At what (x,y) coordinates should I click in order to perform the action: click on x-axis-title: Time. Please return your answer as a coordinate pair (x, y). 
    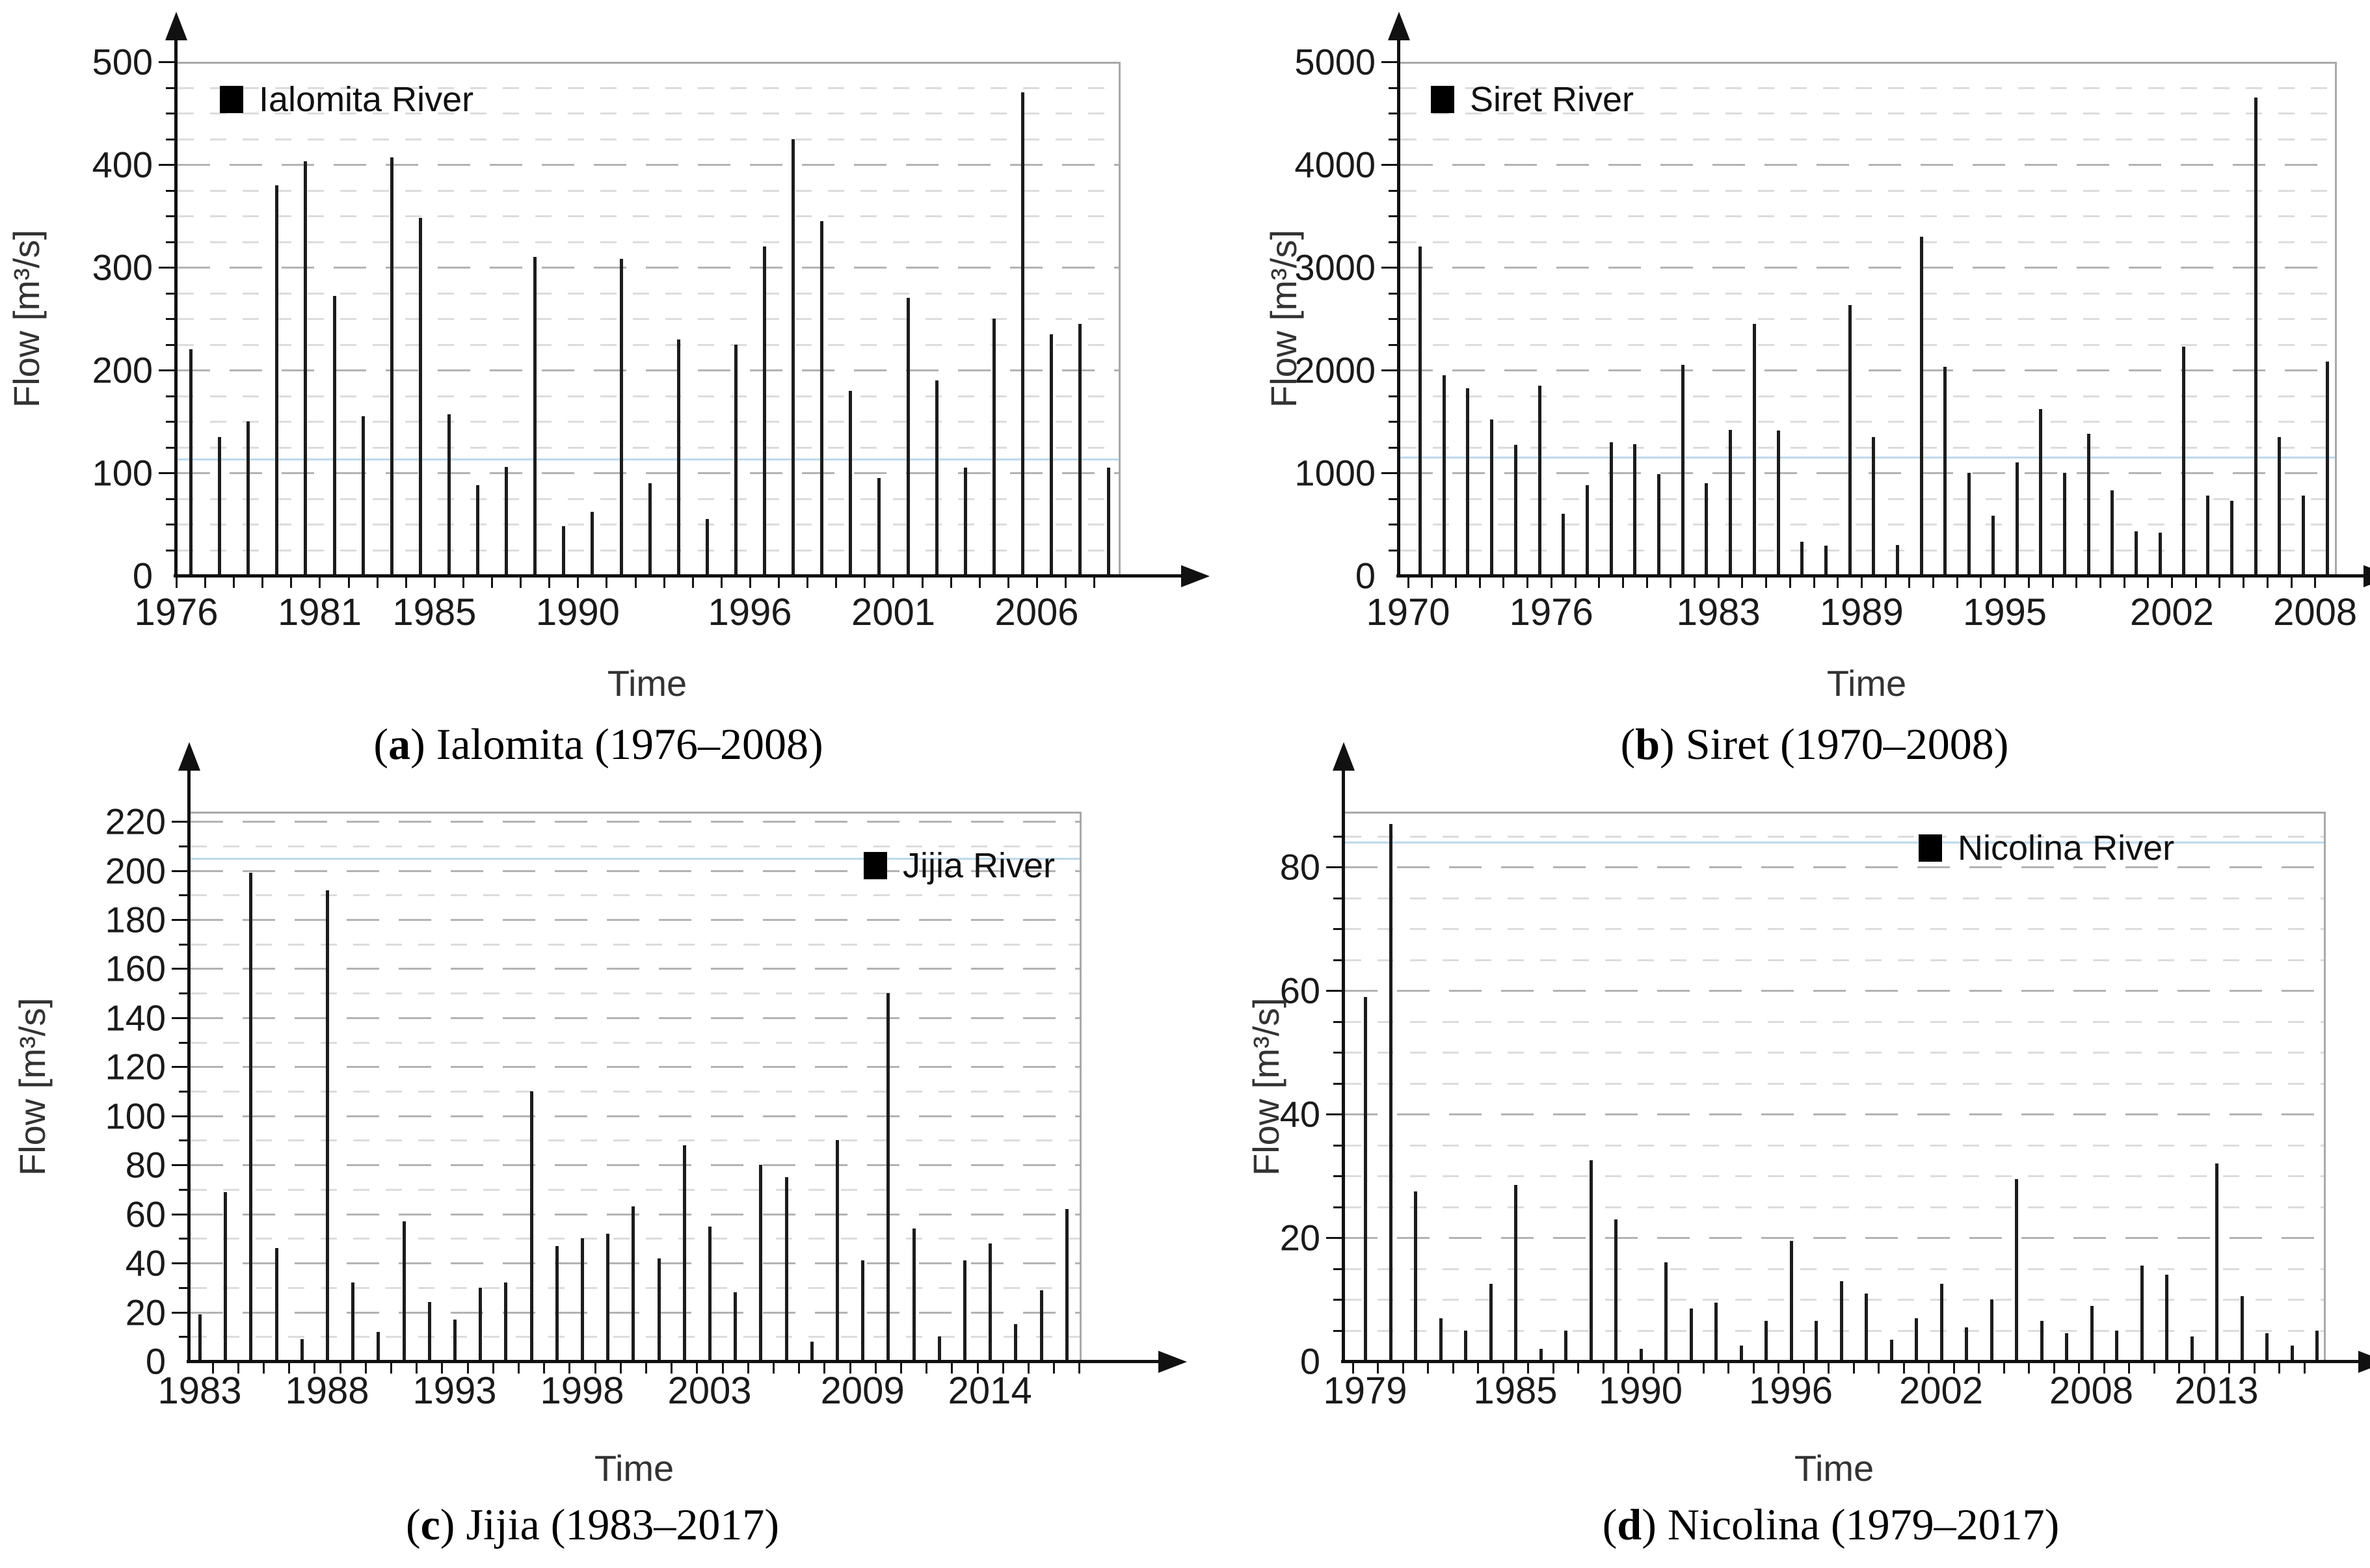
    Looking at the image, I should click on (647, 684).